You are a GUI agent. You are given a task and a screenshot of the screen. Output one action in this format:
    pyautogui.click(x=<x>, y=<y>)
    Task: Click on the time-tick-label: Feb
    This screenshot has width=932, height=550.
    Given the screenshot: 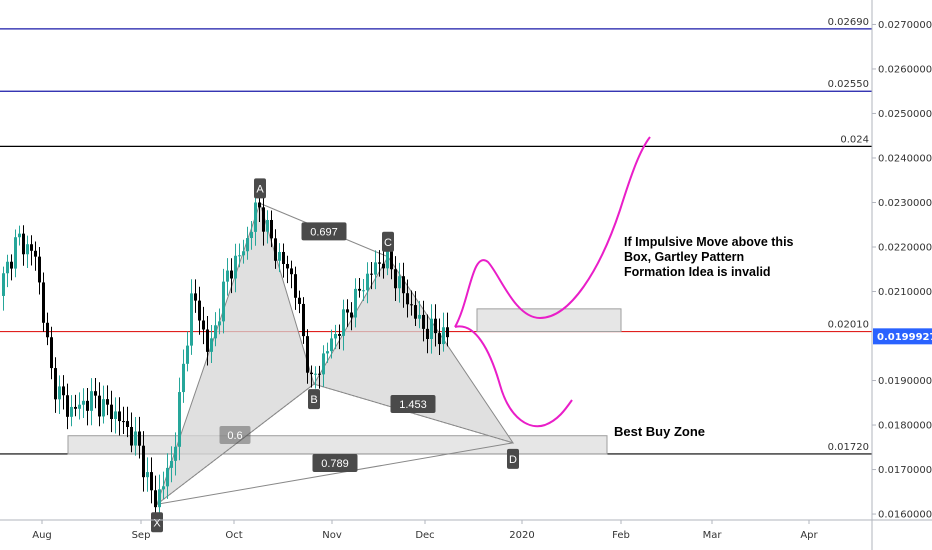 What is the action you would take?
    pyautogui.click(x=621, y=535)
    